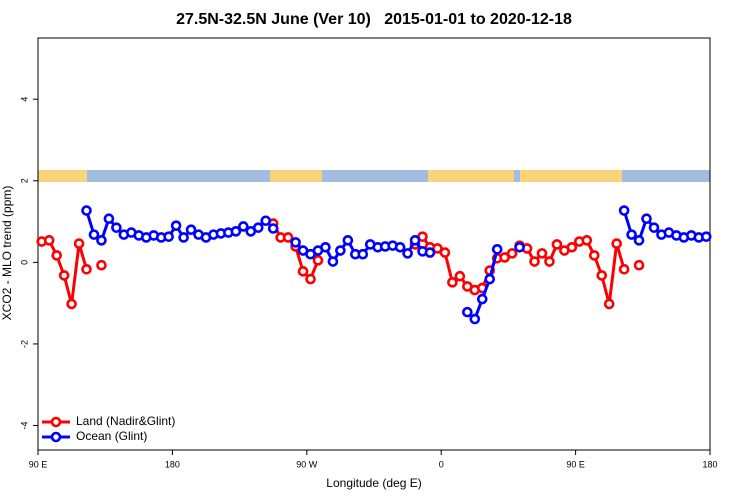  What do you see at coordinates (24, 344) in the screenshot?
I see `y-tick-label: -2` at bounding box center [24, 344].